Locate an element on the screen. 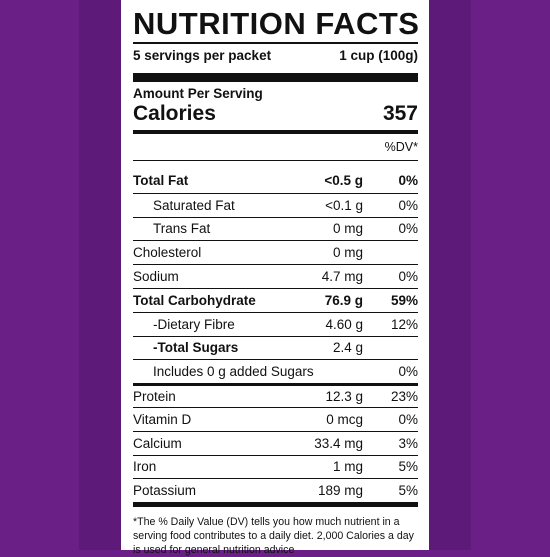  servings-per-packet: 5 servings per packet is located at coordinates (202, 55).